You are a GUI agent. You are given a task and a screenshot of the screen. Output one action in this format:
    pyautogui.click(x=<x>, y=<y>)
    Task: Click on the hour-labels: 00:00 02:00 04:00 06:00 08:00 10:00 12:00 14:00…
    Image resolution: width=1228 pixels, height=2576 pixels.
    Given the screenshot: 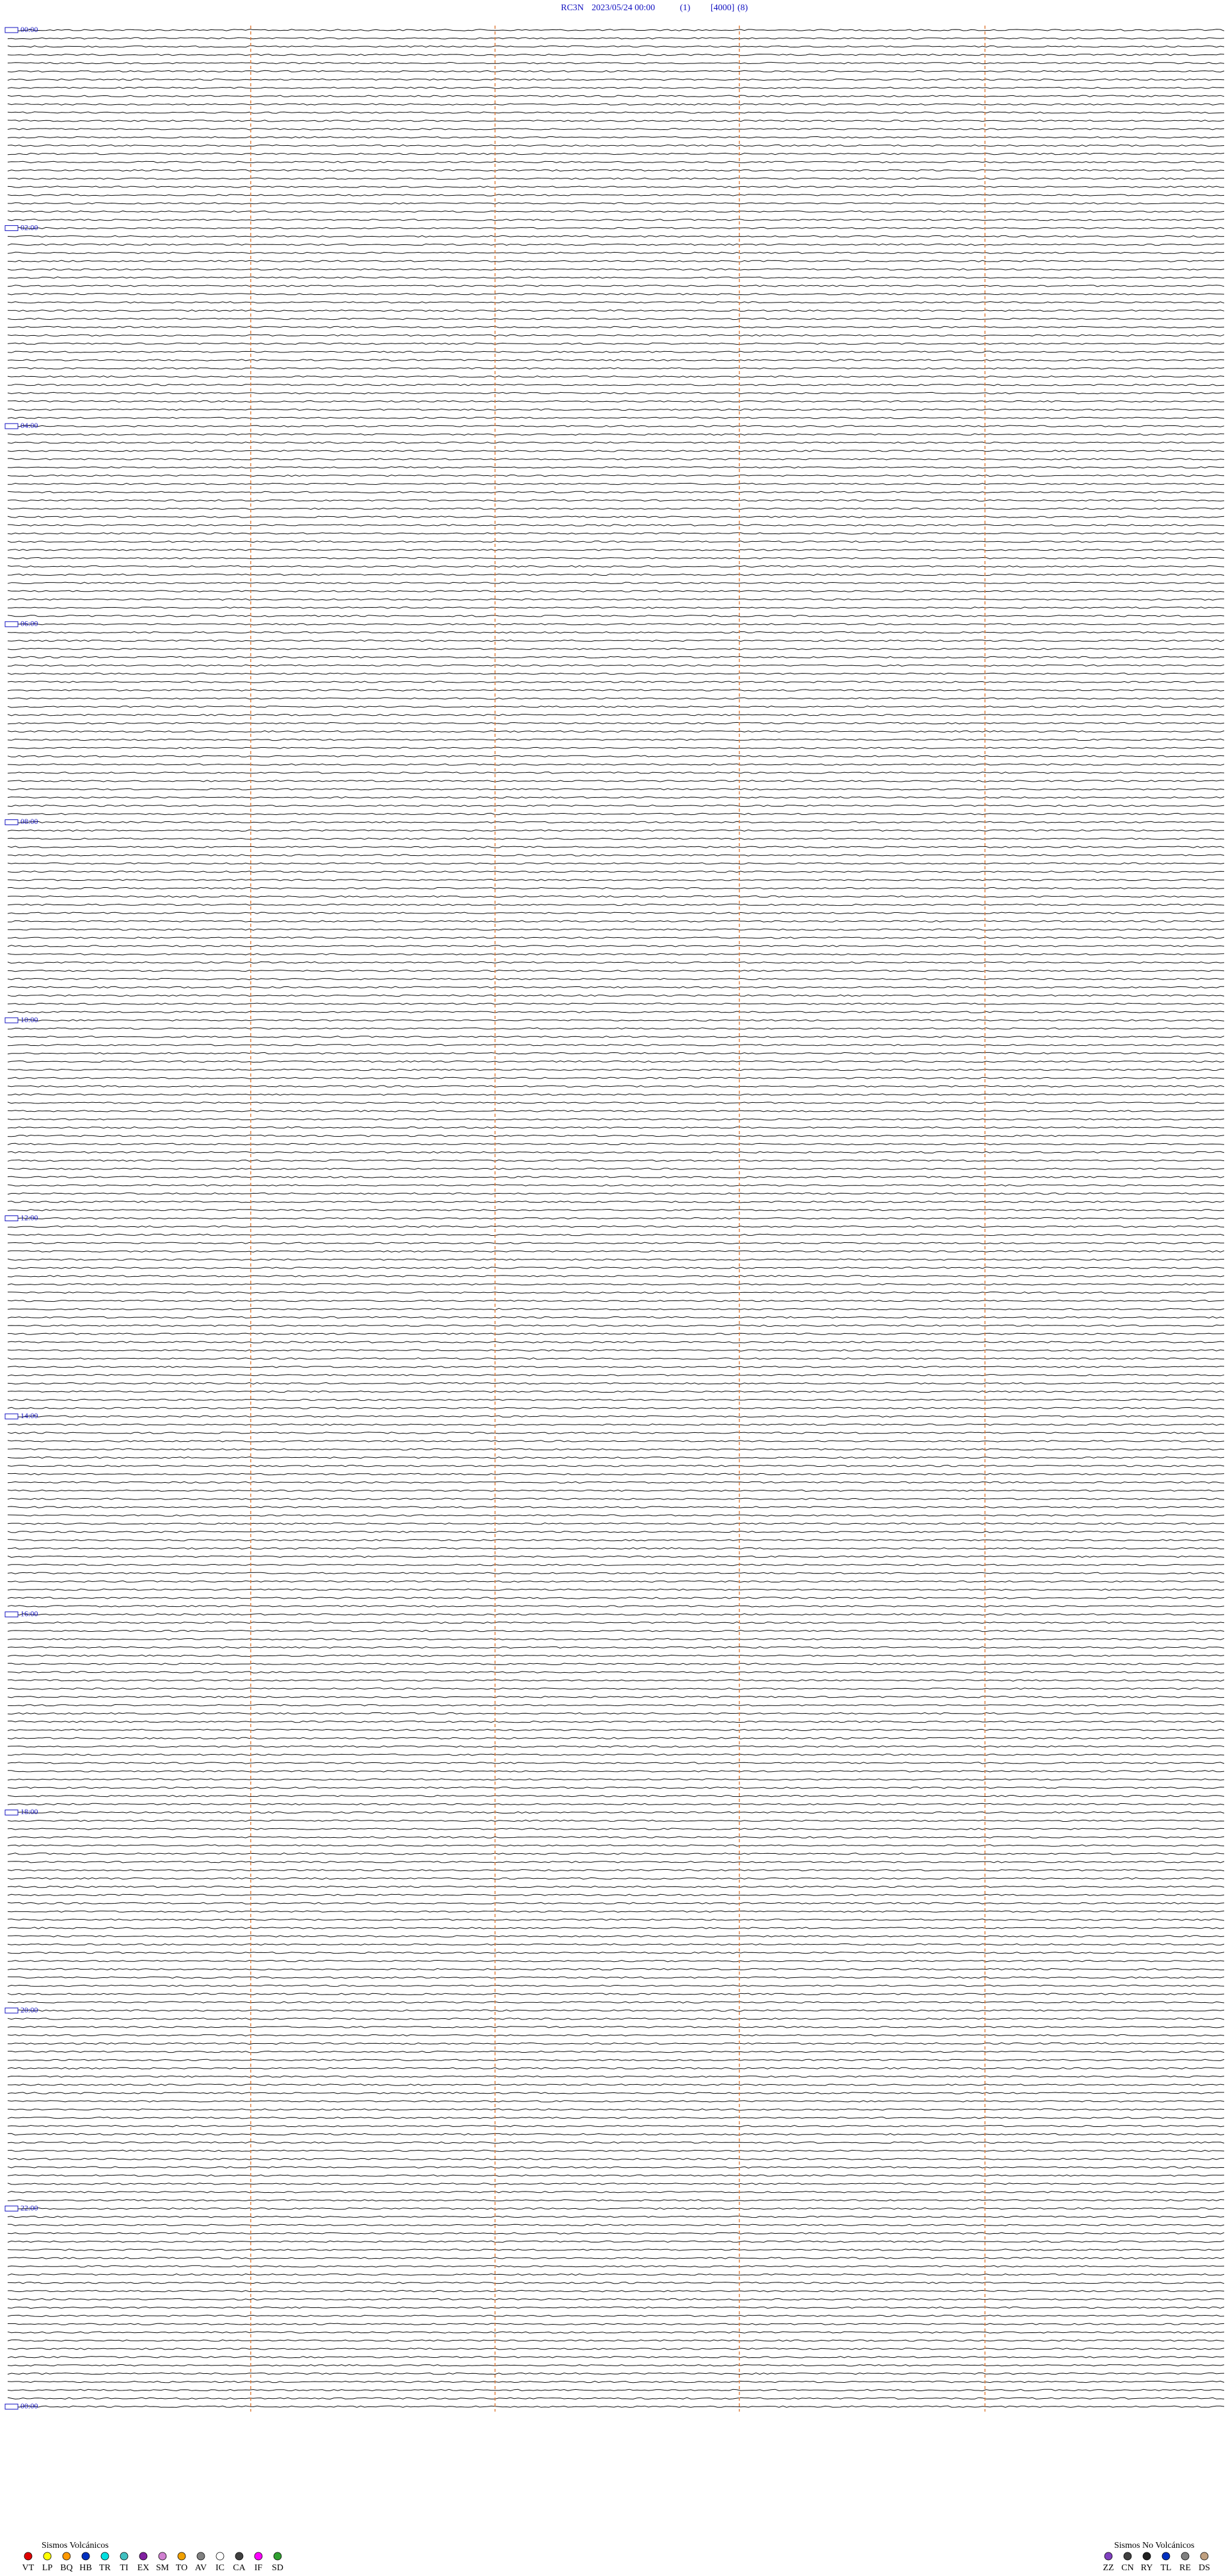 What is the action you would take?
    pyautogui.click(x=21, y=1217)
    